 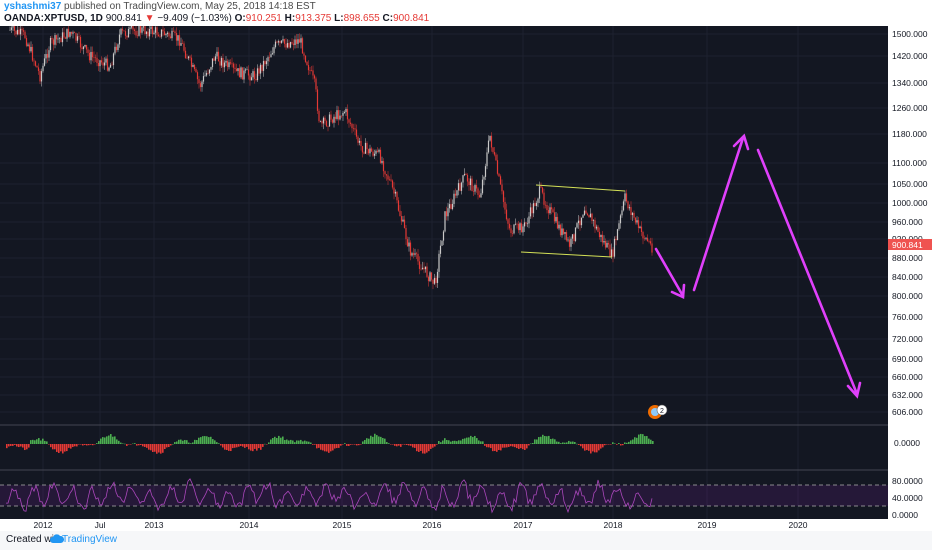 What do you see at coordinates (910, 184) in the screenshot?
I see `price-label: 1050.000` at bounding box center [910, 184].